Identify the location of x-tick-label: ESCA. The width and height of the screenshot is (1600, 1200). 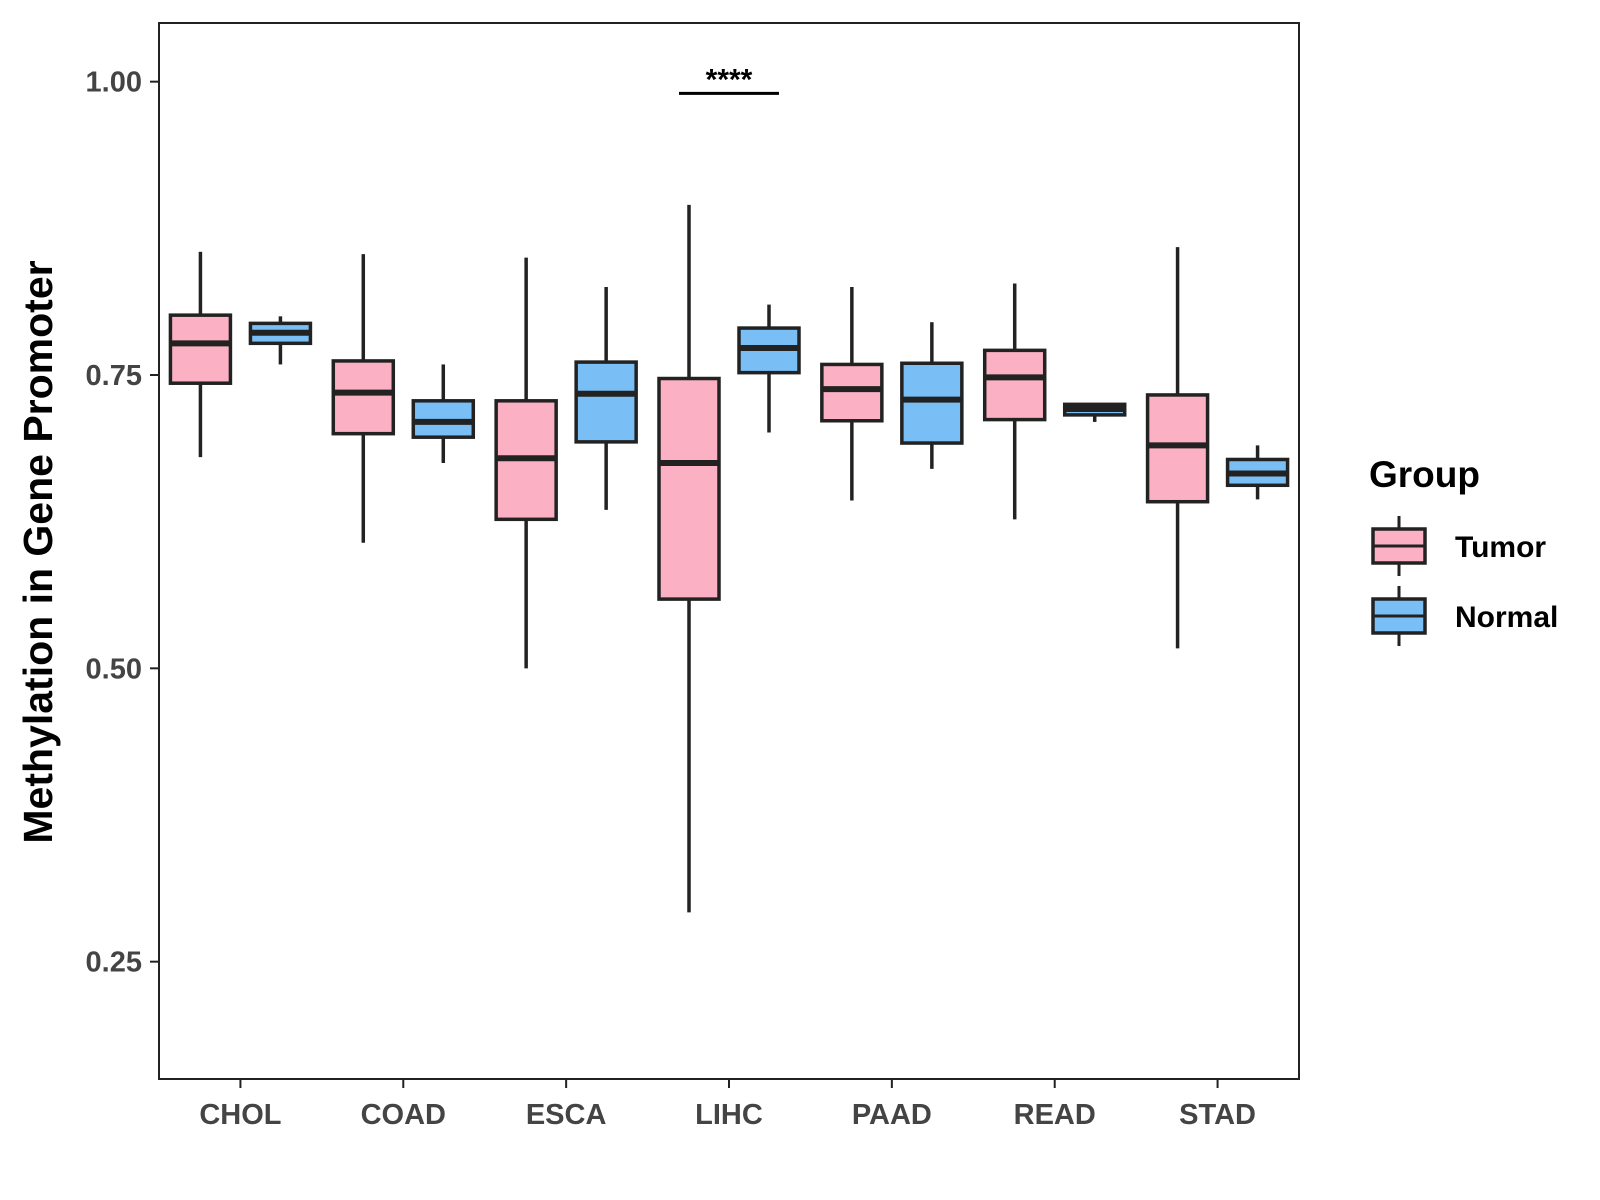
(566, 1115).